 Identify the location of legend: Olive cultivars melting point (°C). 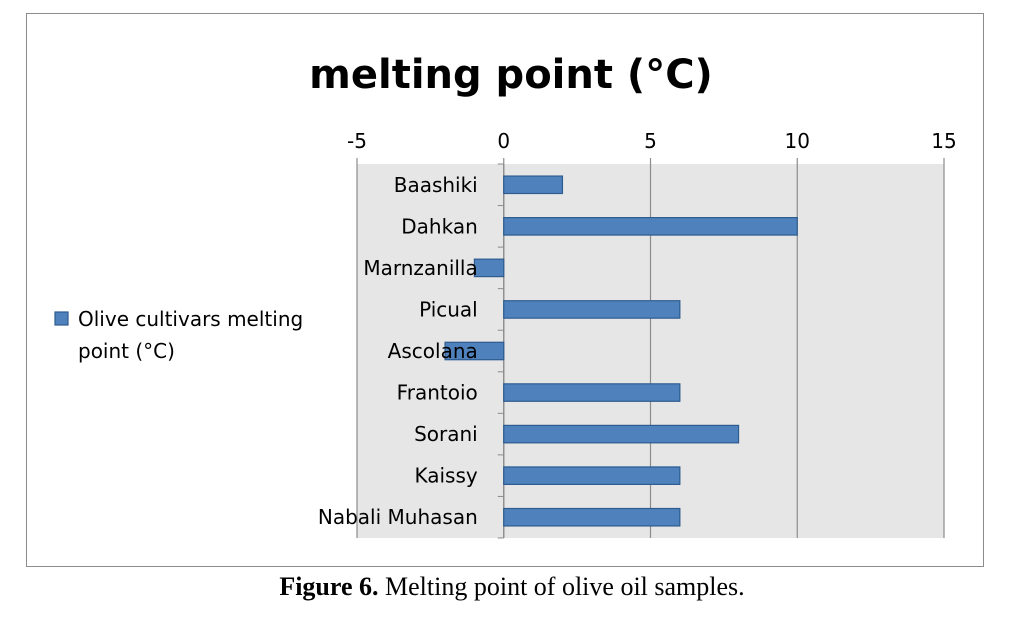
(178, 335).